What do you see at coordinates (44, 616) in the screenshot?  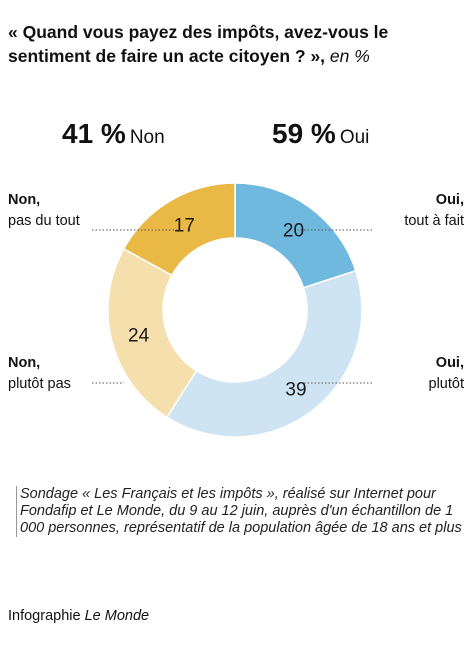 I see `credit-prefix: Infographie` at bounding box center [44, 616].